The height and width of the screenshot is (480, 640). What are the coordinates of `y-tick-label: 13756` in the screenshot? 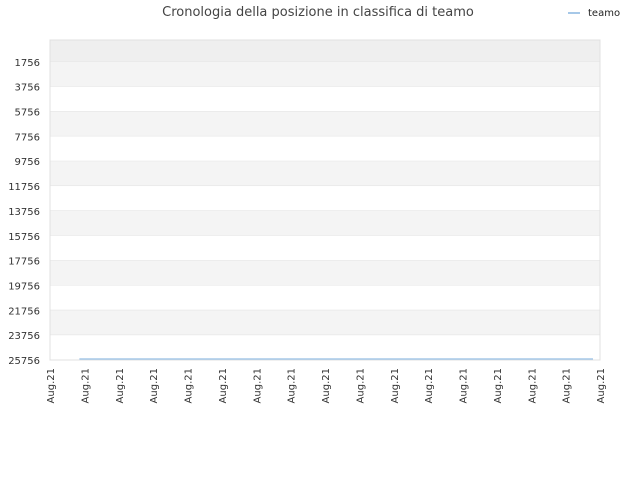 It's located at (24, 212).